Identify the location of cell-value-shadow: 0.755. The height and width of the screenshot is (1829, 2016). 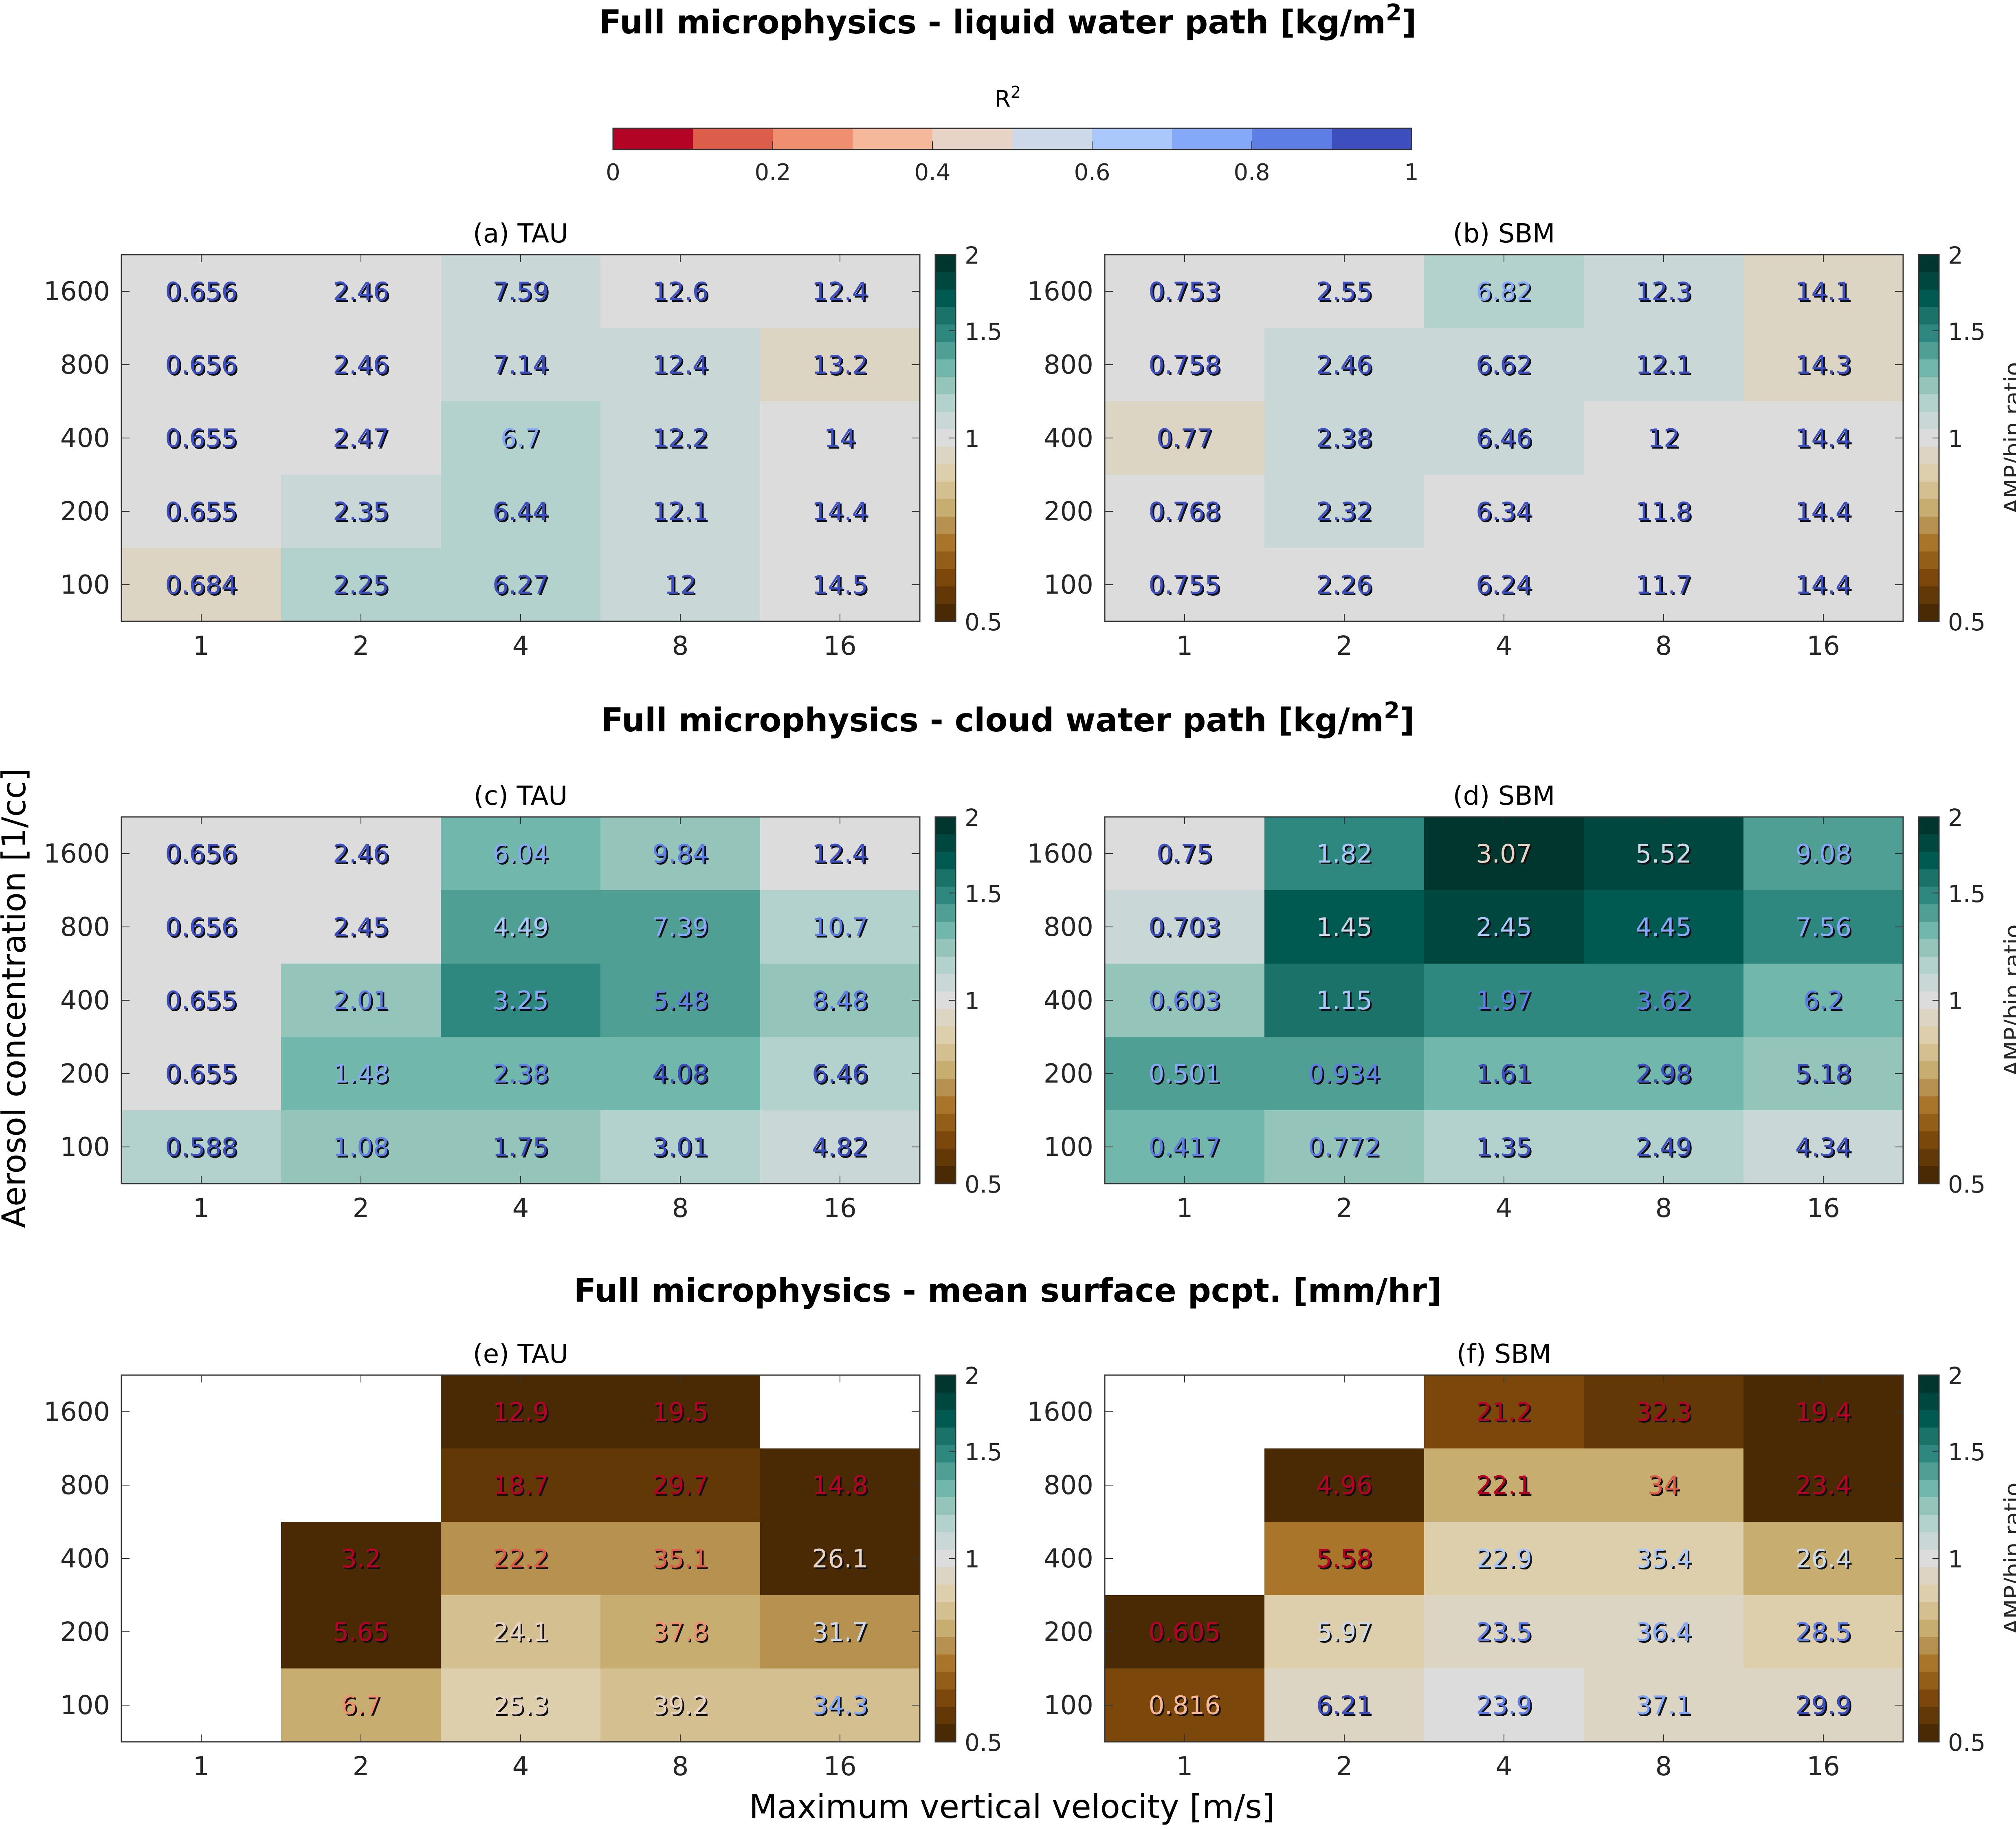
(1186, 586).